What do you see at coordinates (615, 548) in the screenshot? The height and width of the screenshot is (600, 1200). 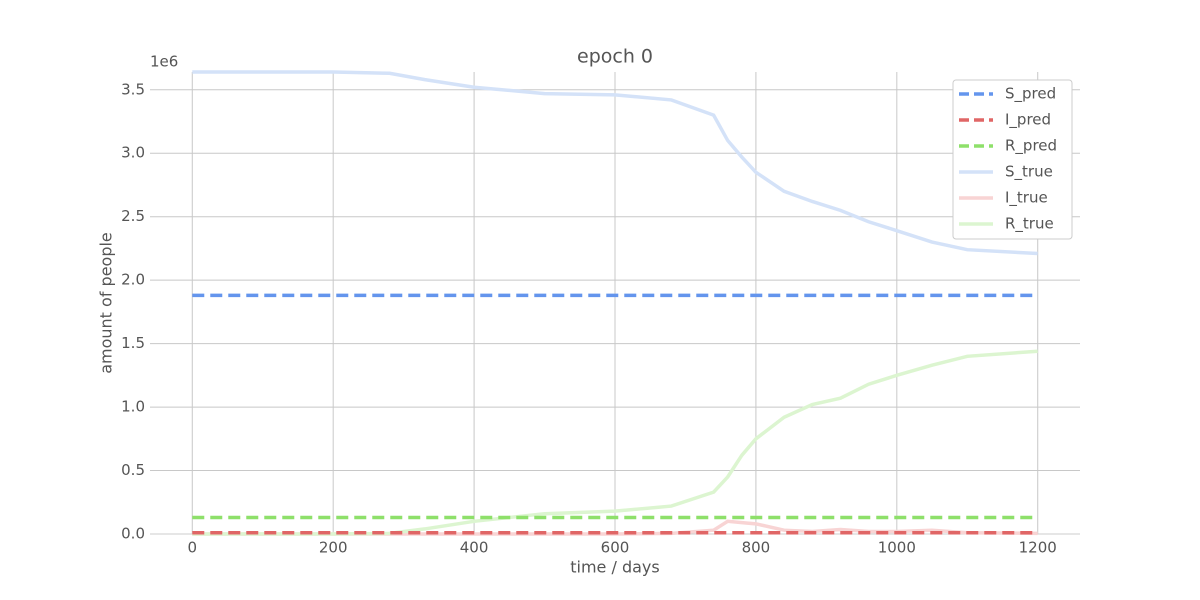 I see `x-tick-label: 600` at bounding box center [615, 548].